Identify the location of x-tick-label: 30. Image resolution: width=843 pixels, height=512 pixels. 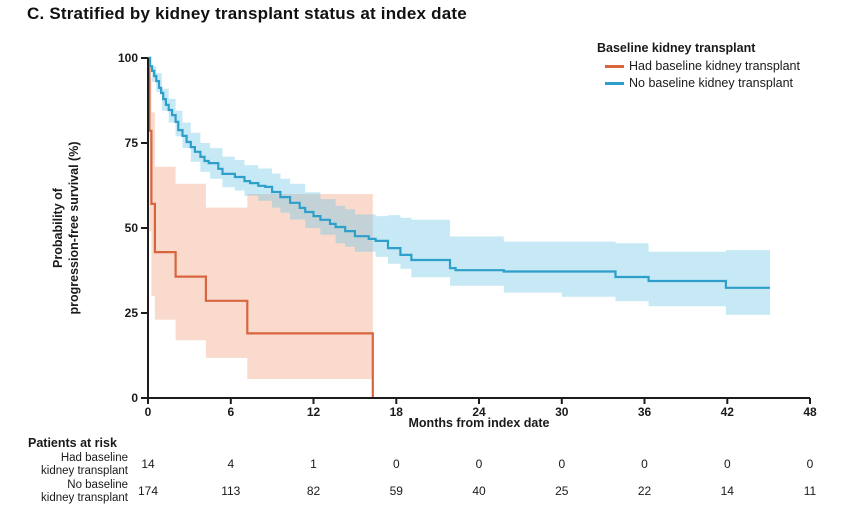
(562, 412).